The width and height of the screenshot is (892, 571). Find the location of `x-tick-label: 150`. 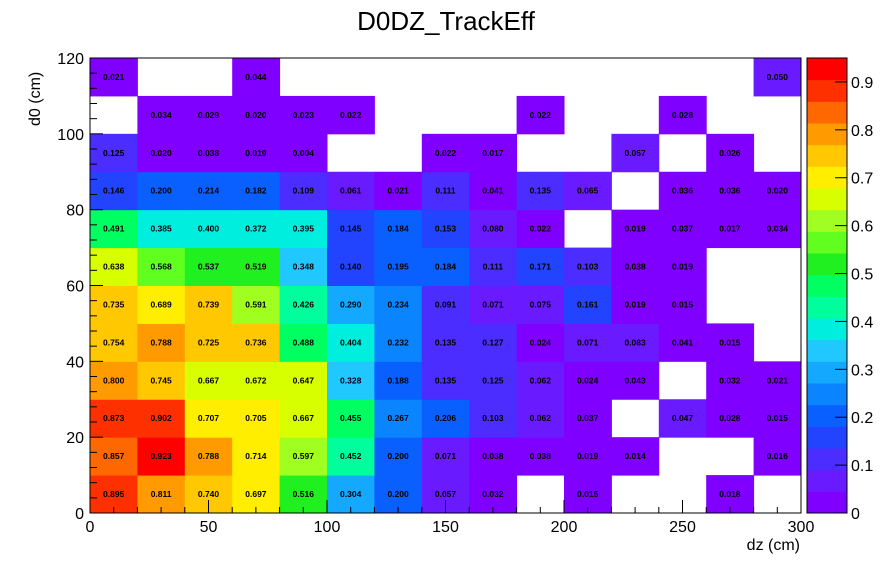

x-tick-label: 150 is located at coordinates (445, 527).